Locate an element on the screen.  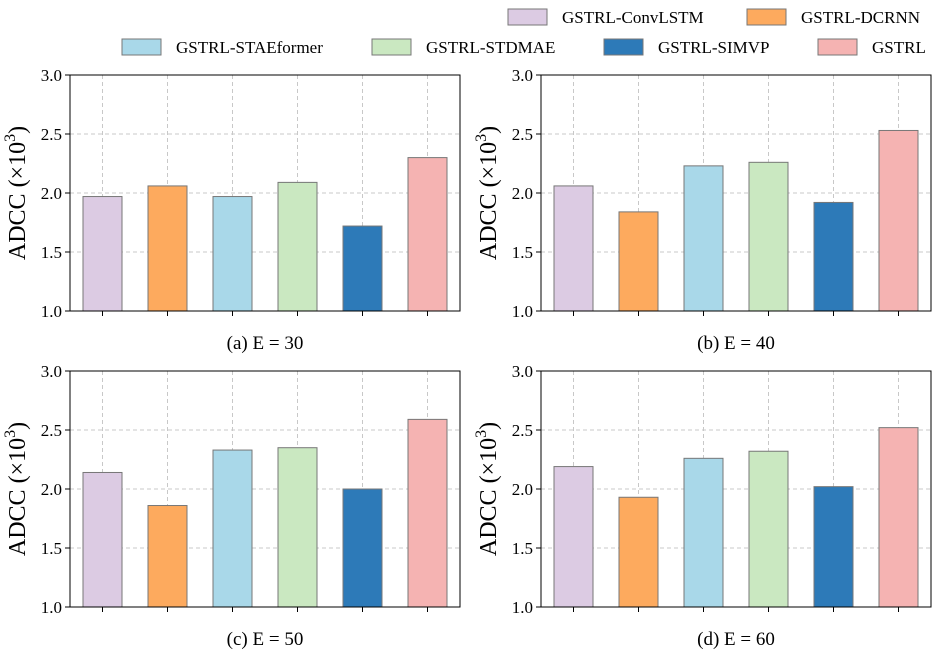
legend-entry: GSTRL is located at coordinates (871, 47).